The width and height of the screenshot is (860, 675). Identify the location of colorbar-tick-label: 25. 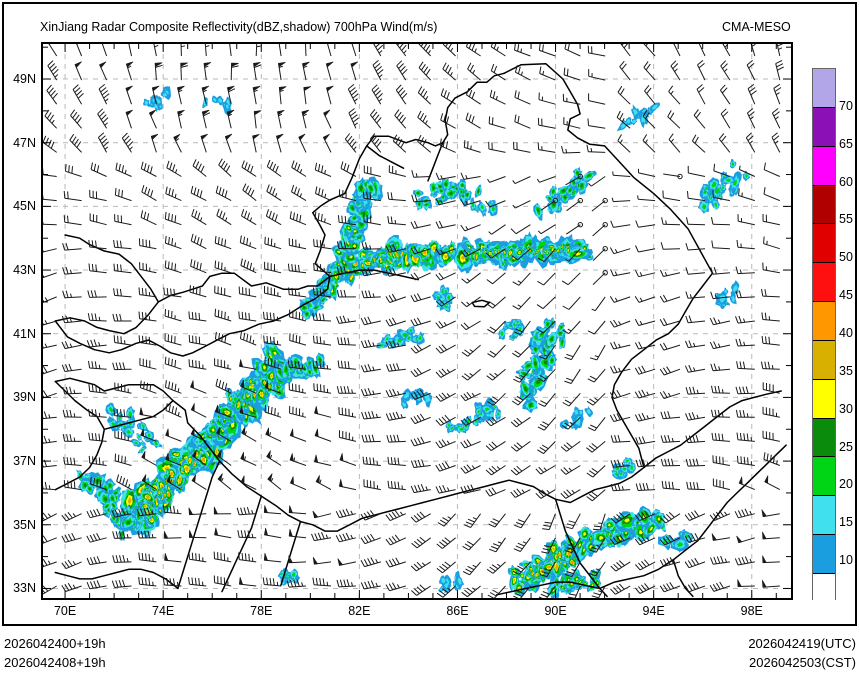
(846, 446).